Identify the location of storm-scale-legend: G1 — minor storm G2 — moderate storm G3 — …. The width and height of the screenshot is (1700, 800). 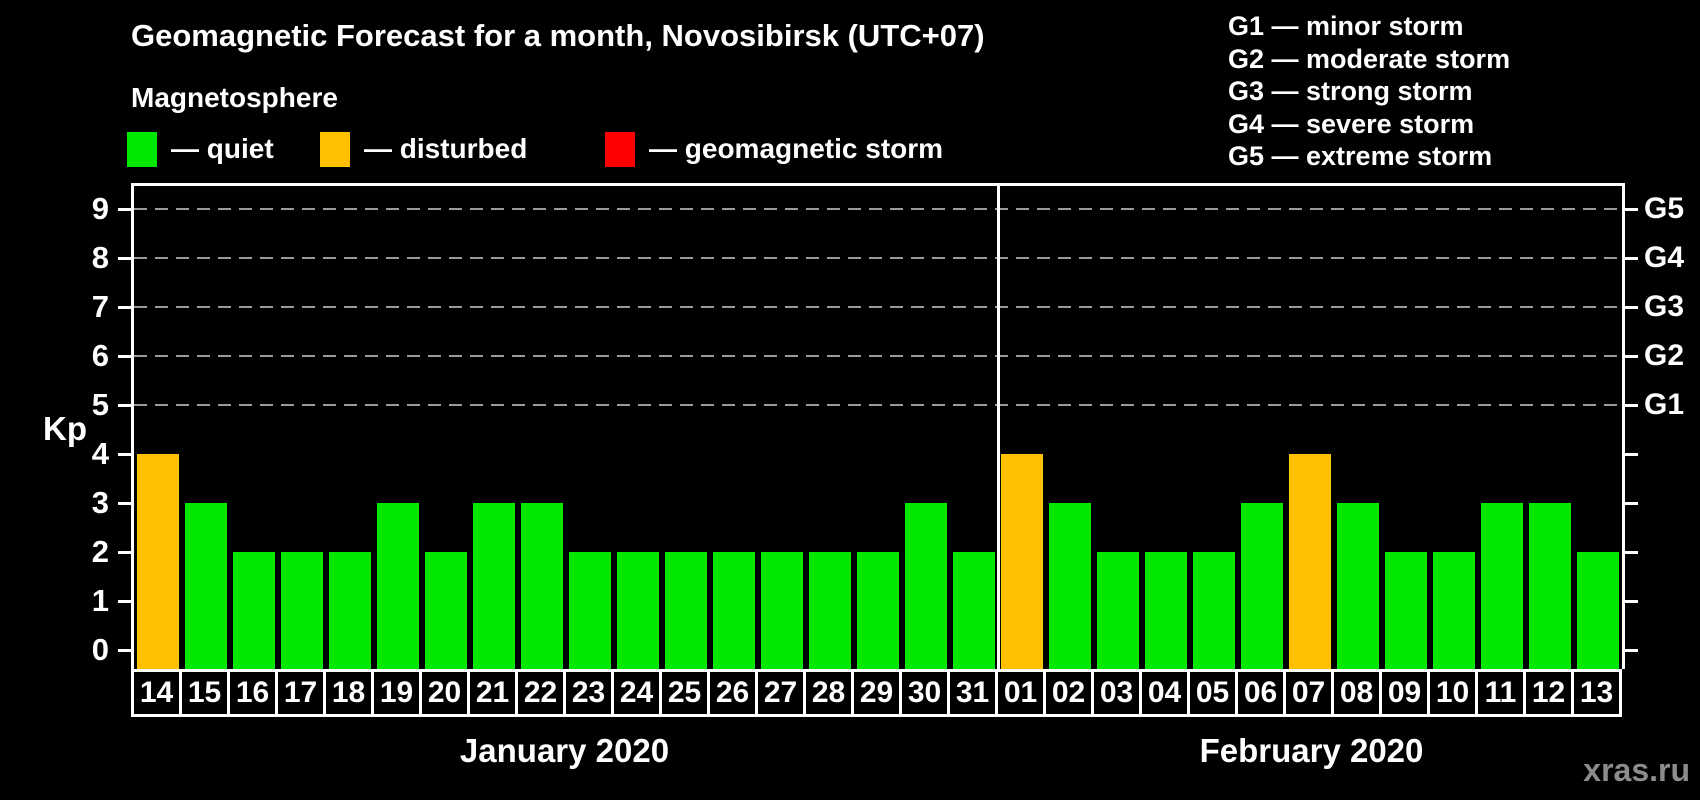
(1369, 91).